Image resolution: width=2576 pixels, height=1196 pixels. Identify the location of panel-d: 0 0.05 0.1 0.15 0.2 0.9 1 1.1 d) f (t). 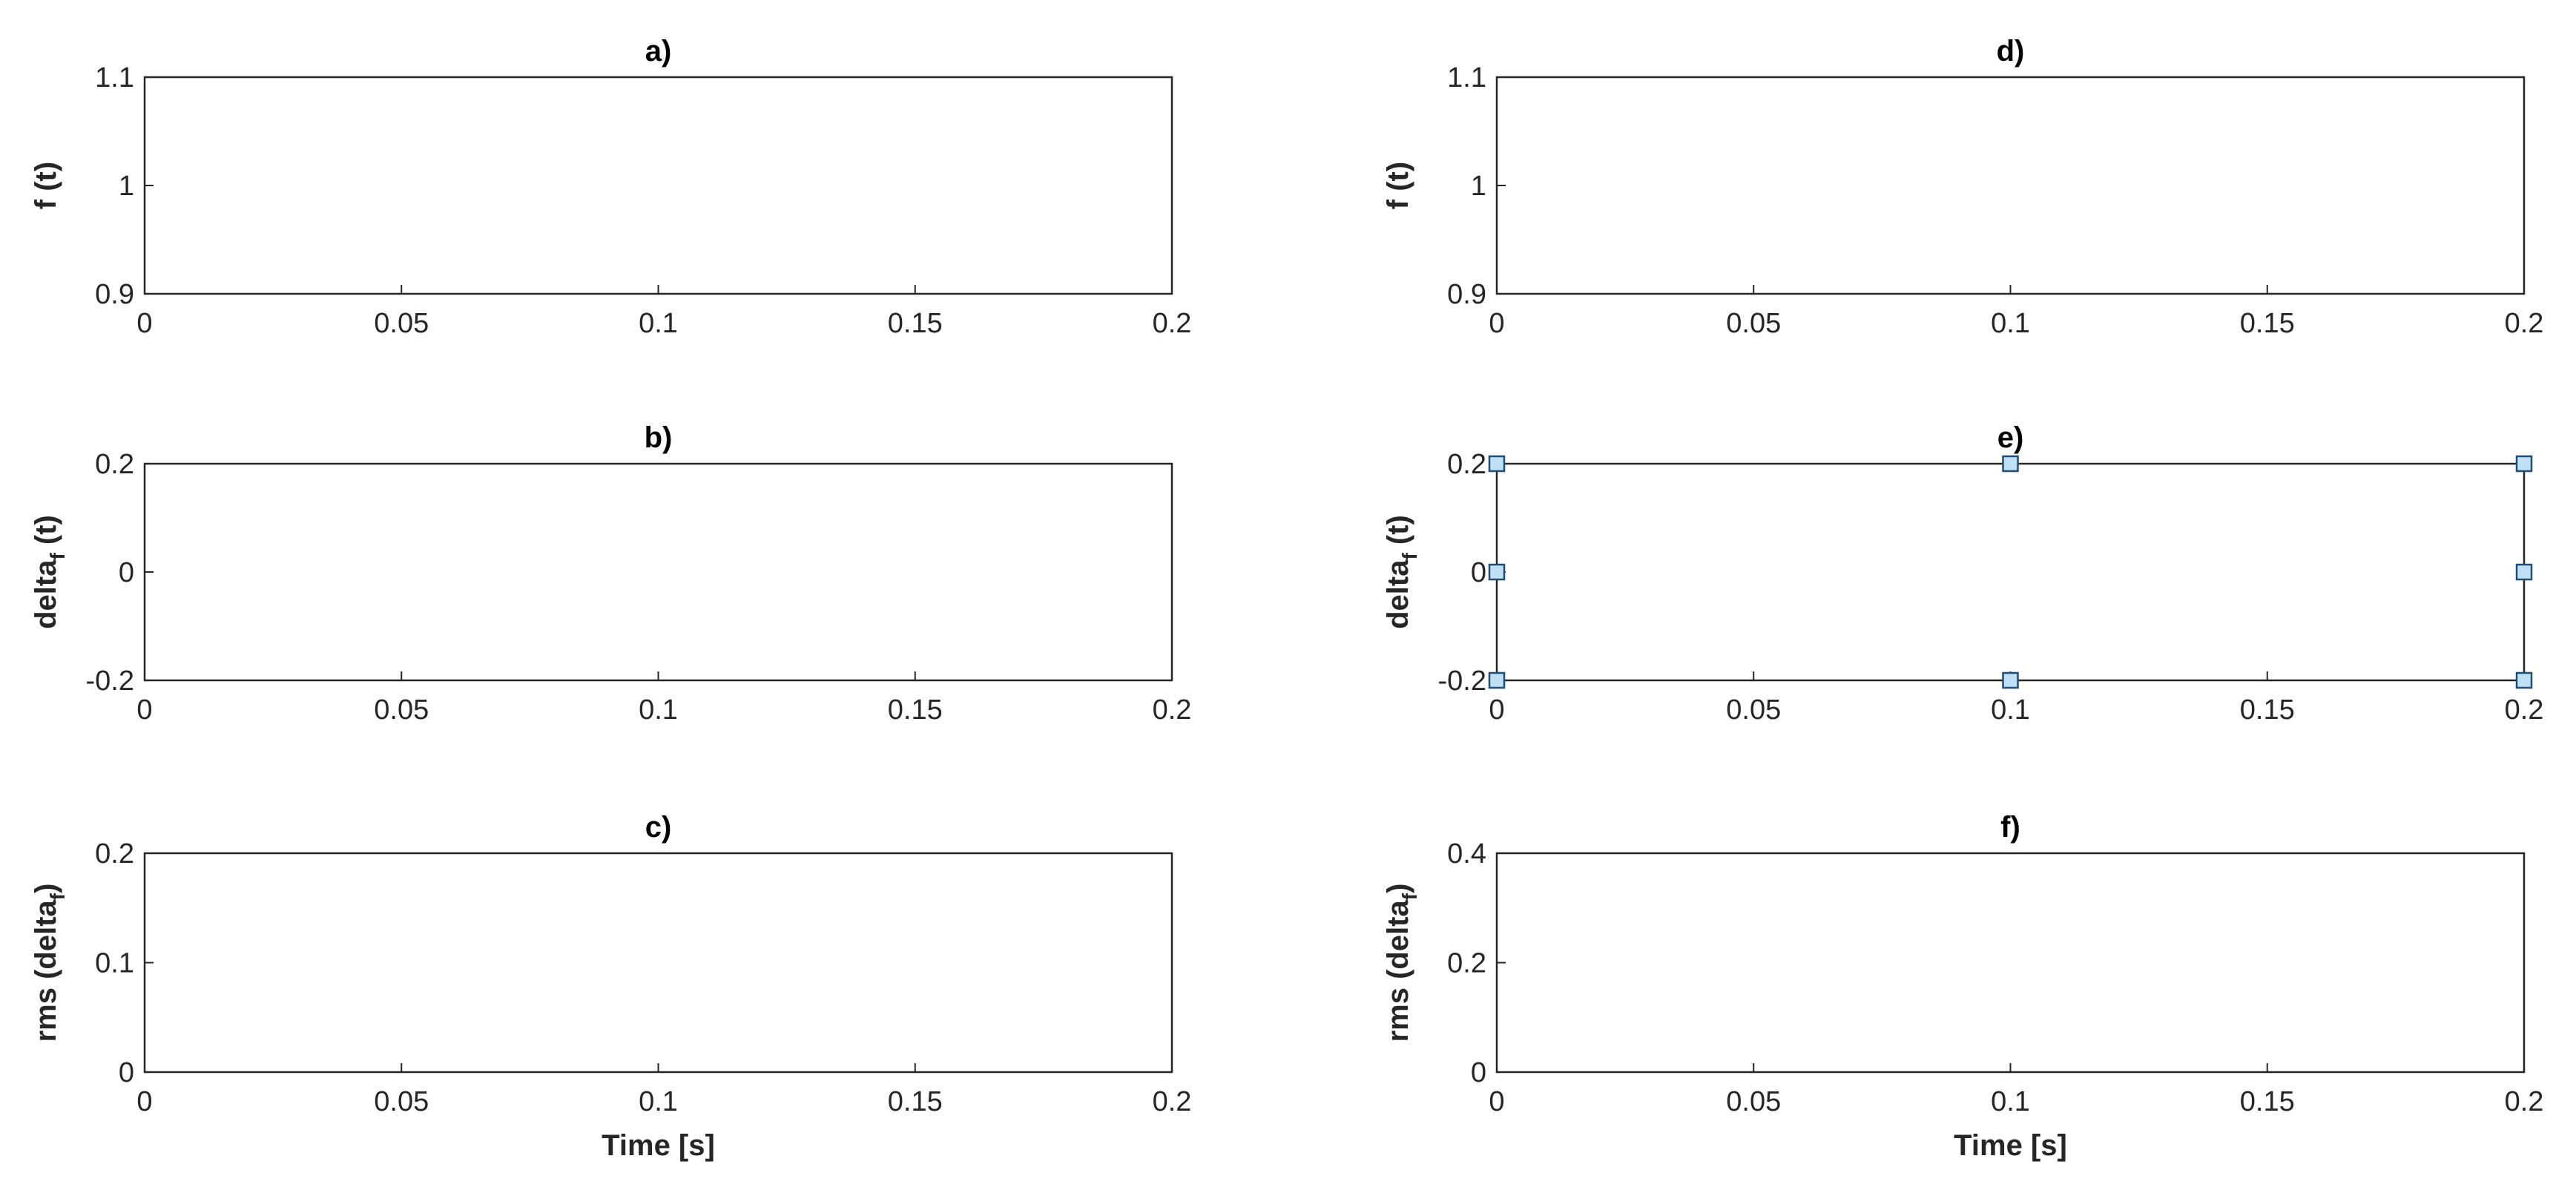
(1963, 187).